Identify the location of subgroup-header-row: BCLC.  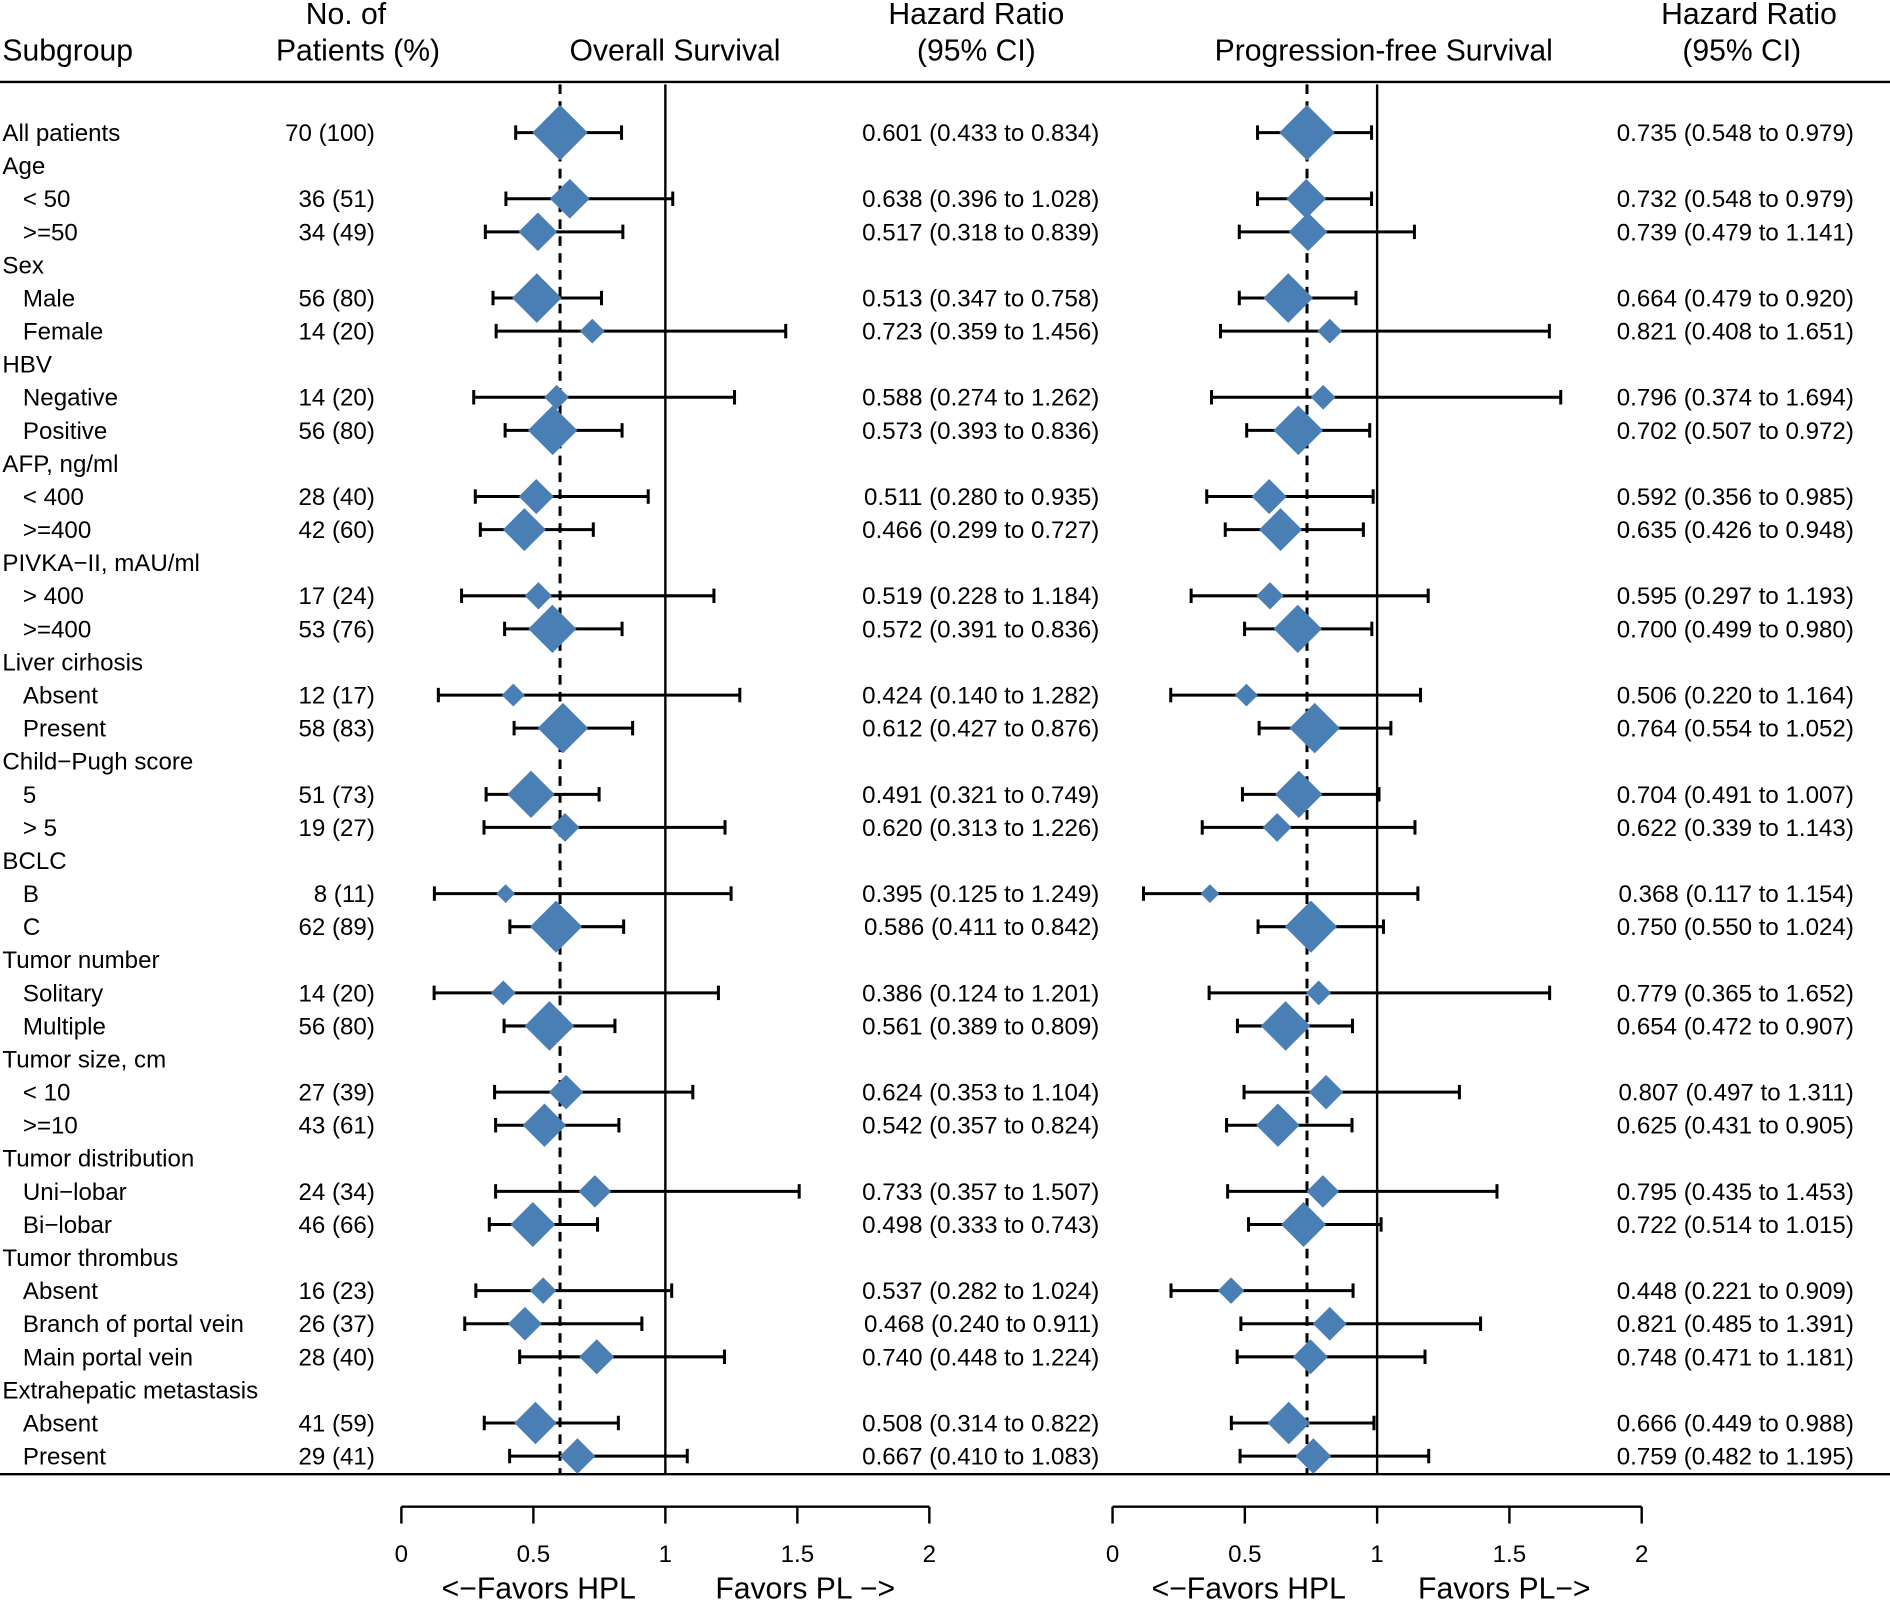
(34, 861).